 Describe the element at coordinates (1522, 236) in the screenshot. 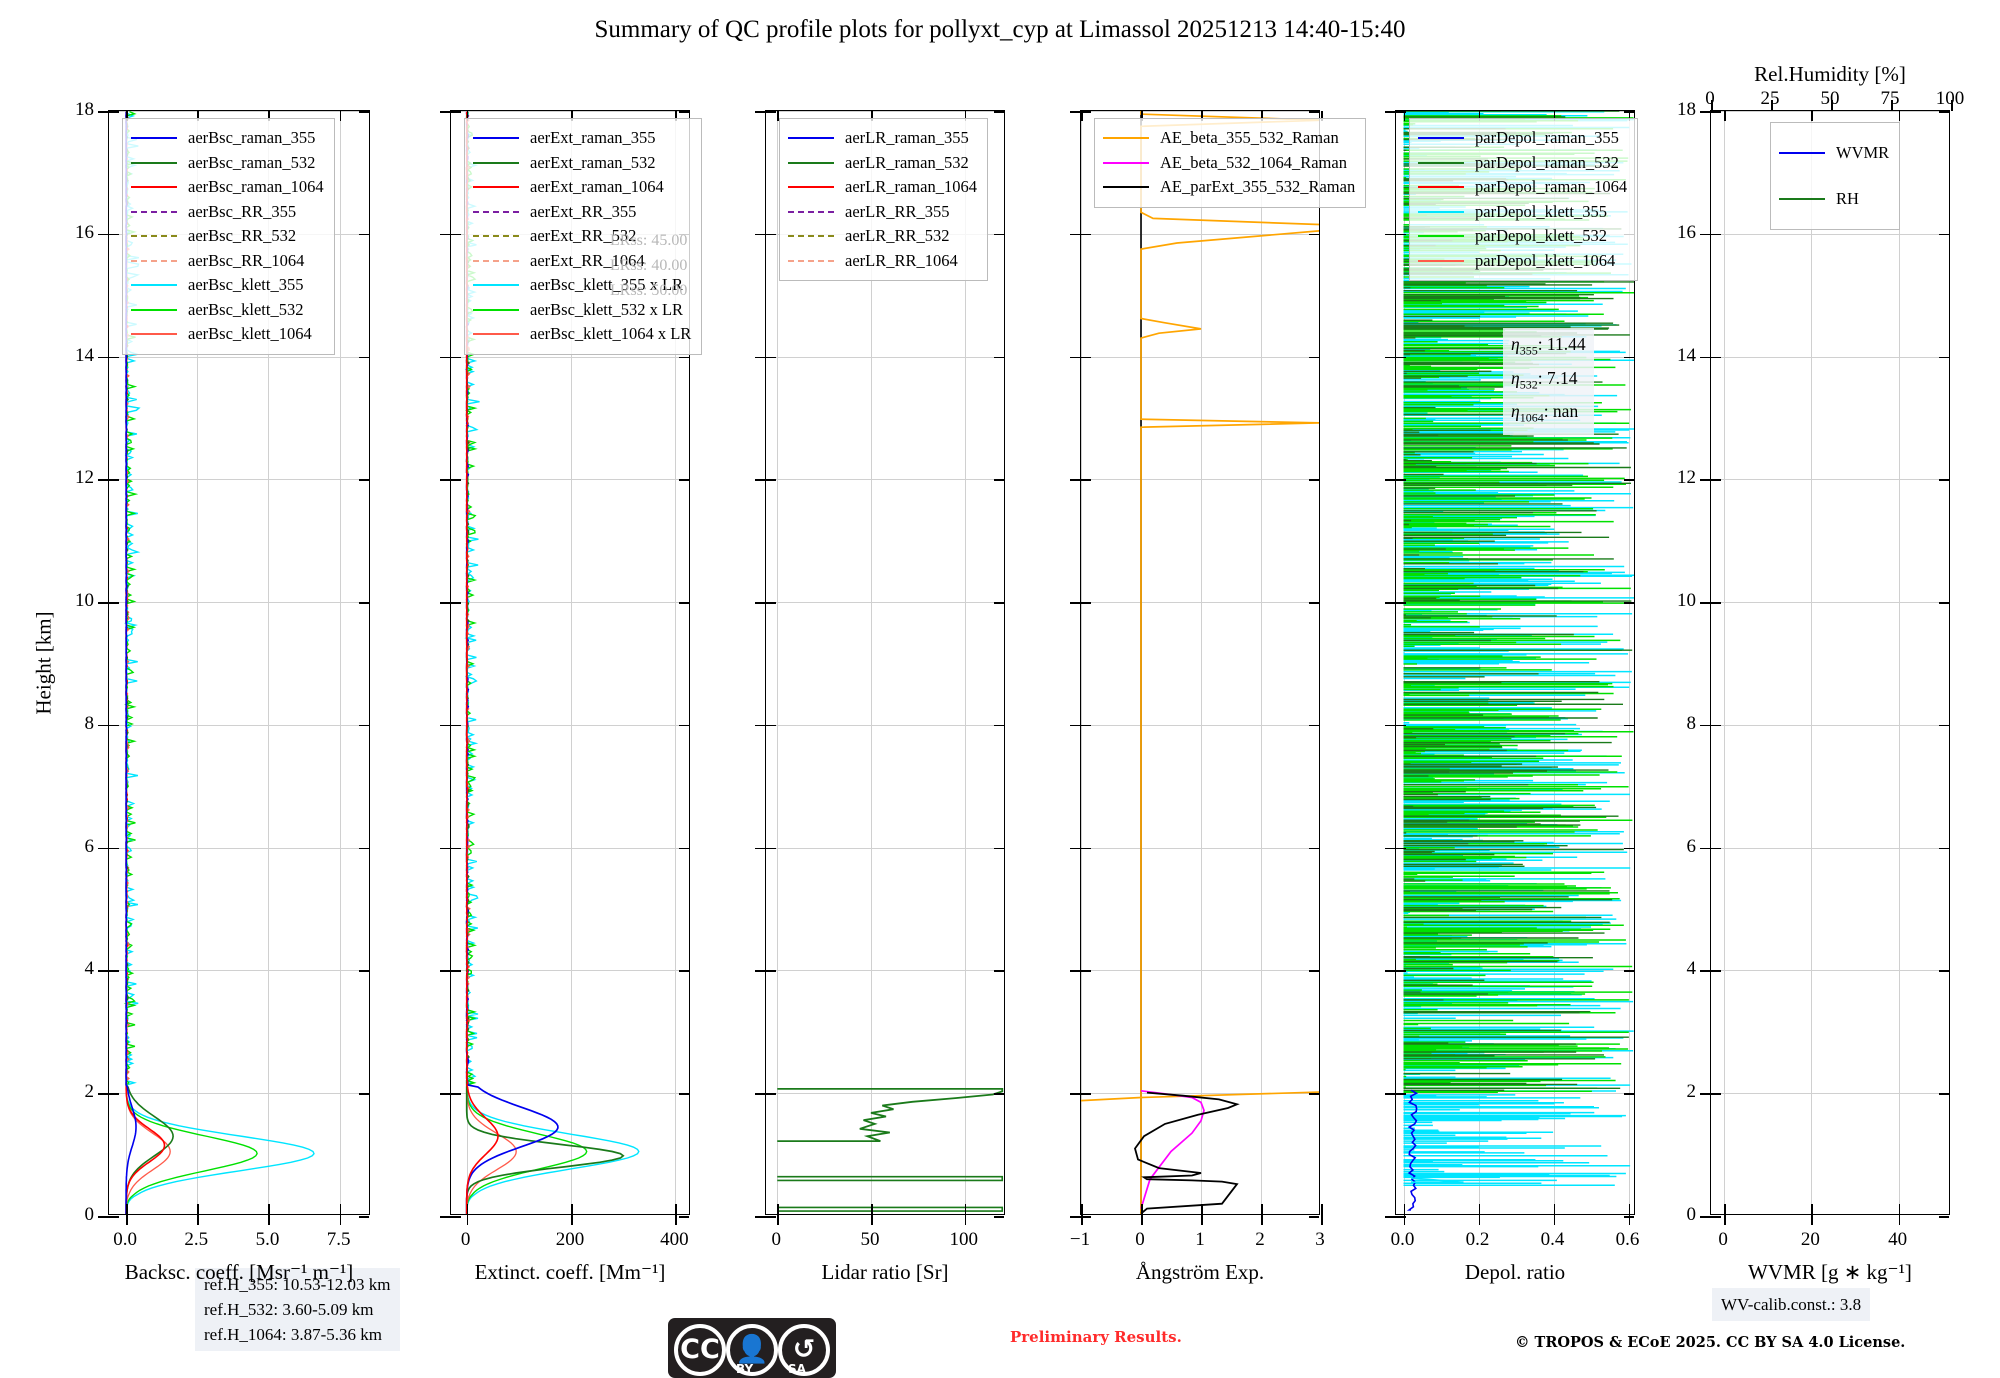

I see `legend-item-parDepol_klett_532: parDepol_klett_532` at that location.